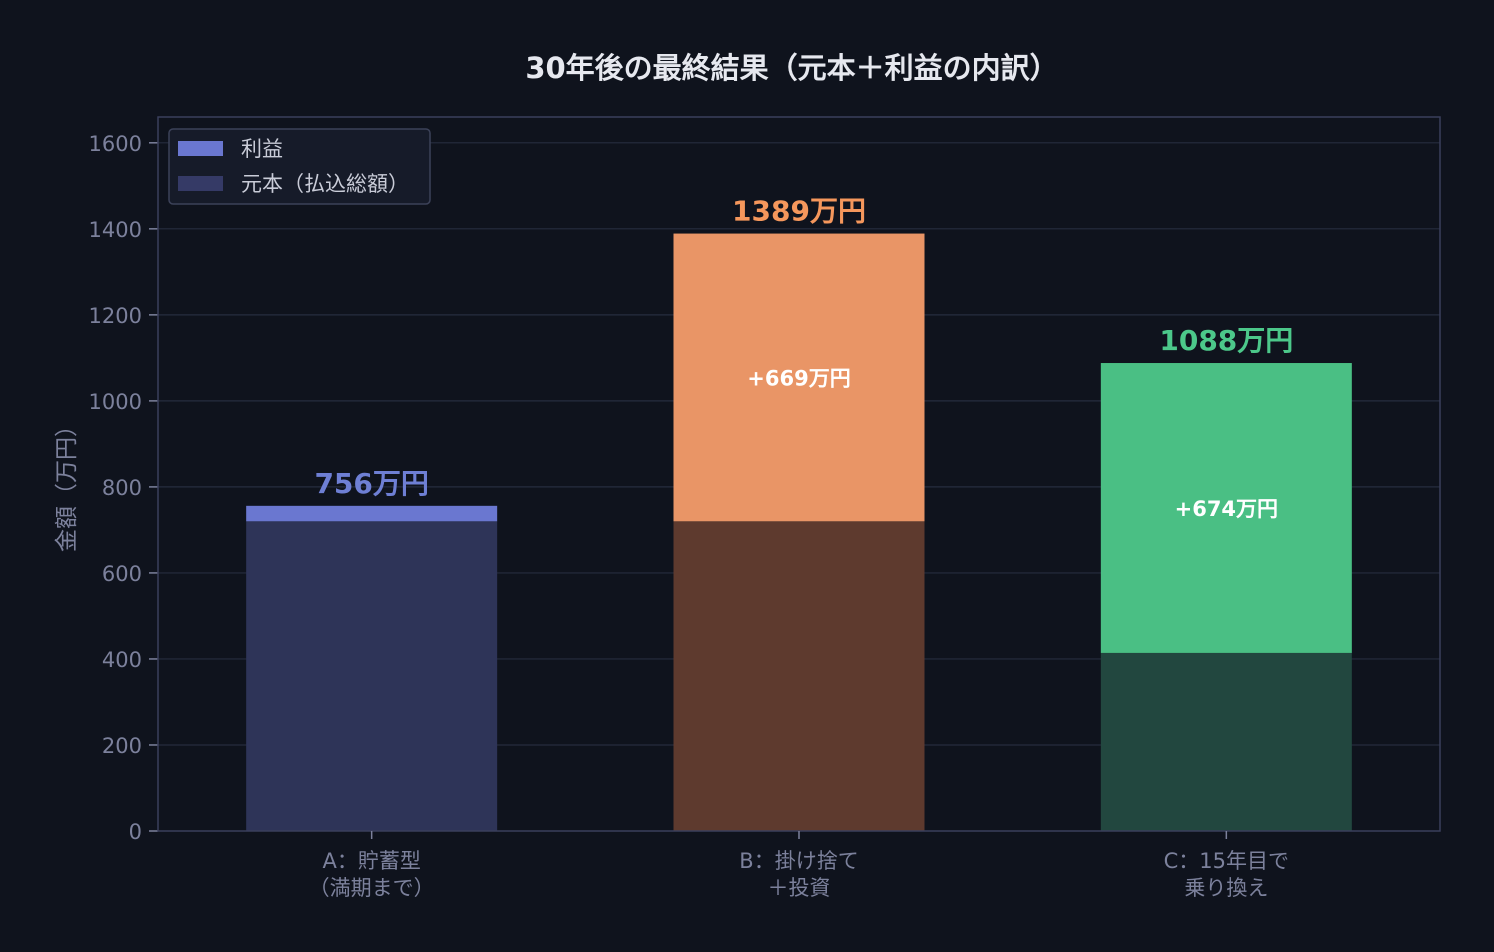 Image resolution: width=1494 pixels, height=952 pixels. I want to click on legend-label: 利益, so click(262, 149).